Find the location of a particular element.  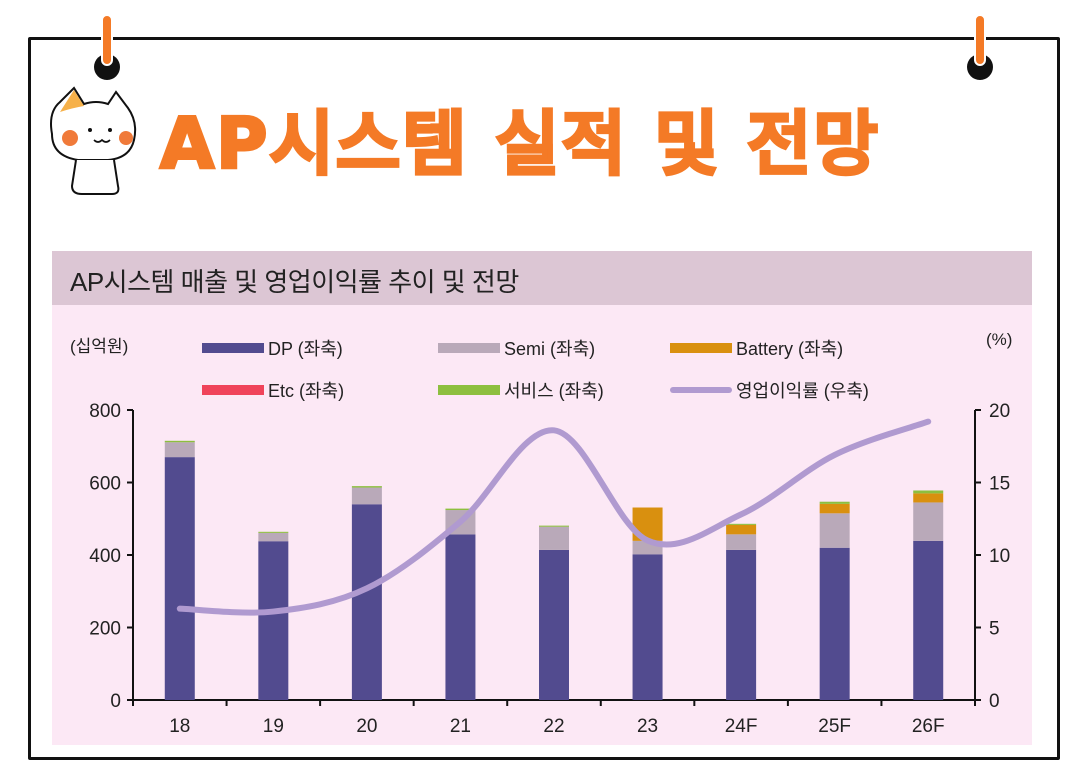

legend-dp: DP (좌축) is located at coordinates (272, 348).